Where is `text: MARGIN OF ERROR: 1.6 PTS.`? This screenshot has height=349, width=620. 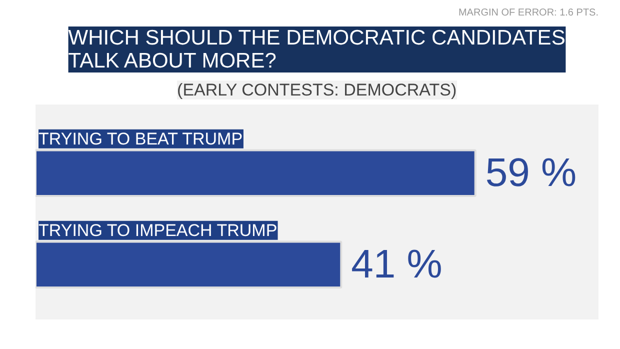 text: MARGIN OF ERROR: 1.6 PTS. is located at coordinates (528, 13).